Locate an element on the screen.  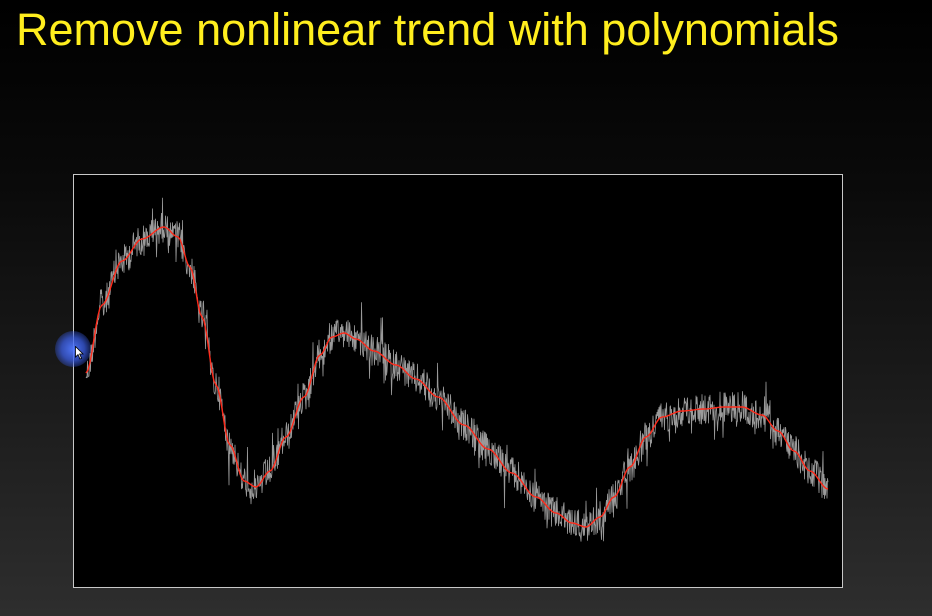
cursor-highlight is located at coordinates (73, 349).